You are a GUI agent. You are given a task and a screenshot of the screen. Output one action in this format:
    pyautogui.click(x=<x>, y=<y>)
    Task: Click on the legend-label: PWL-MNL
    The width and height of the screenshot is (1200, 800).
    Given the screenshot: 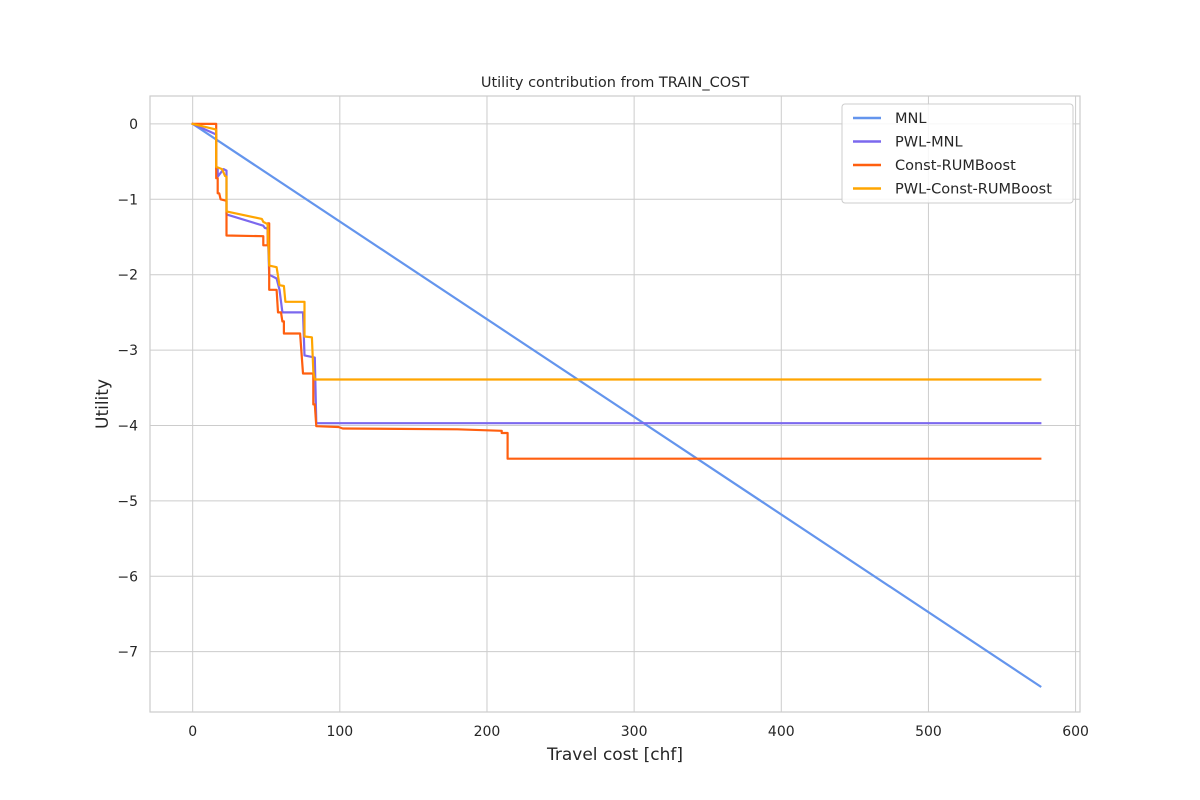 What is the action you would take?
    pyautogui.click(x=929, y=143)
    